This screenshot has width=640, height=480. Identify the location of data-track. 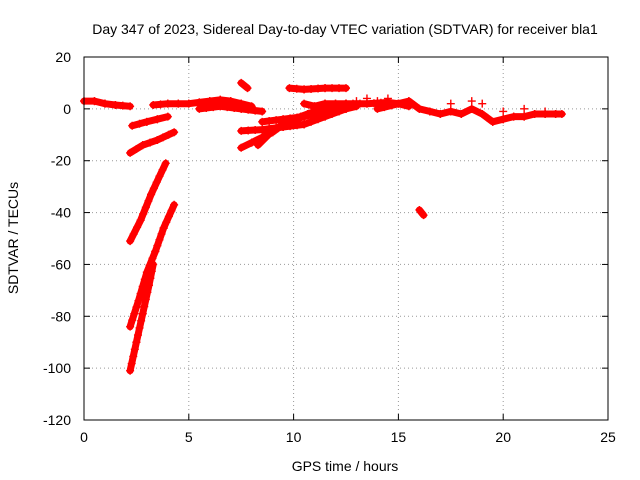
(202, 103).